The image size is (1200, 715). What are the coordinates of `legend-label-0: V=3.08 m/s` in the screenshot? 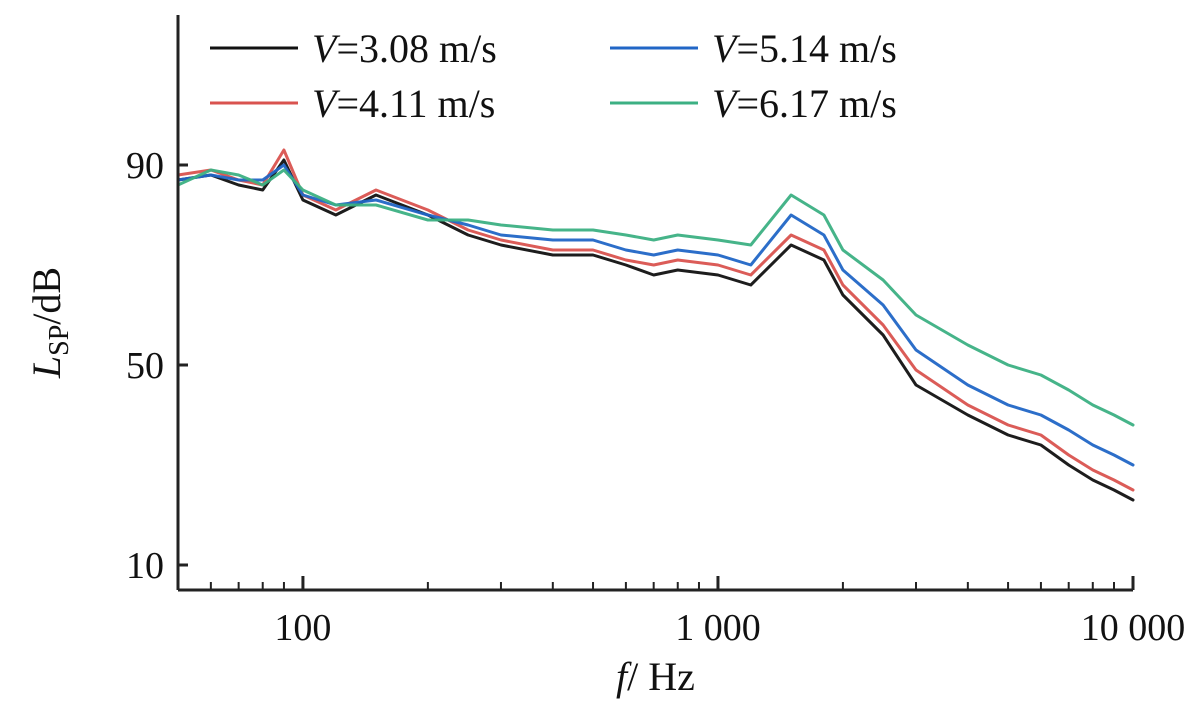 It's located at (404, 48).